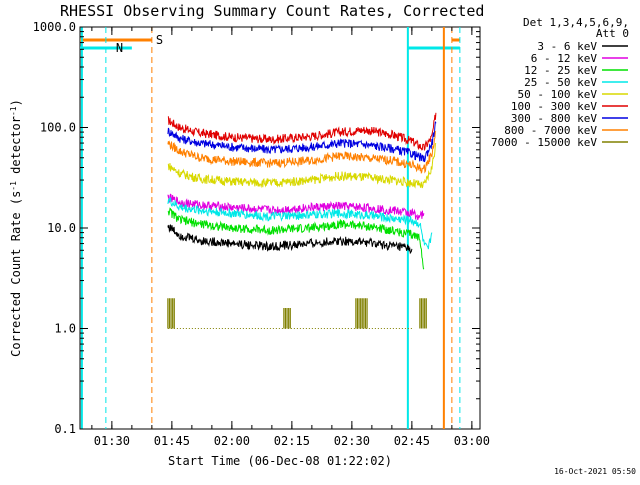 The width and height of the screenshot is (640, 485). Describe the element at coordinates (270, 44) in the screenshot. I see `observing-flags: NS` at that location.